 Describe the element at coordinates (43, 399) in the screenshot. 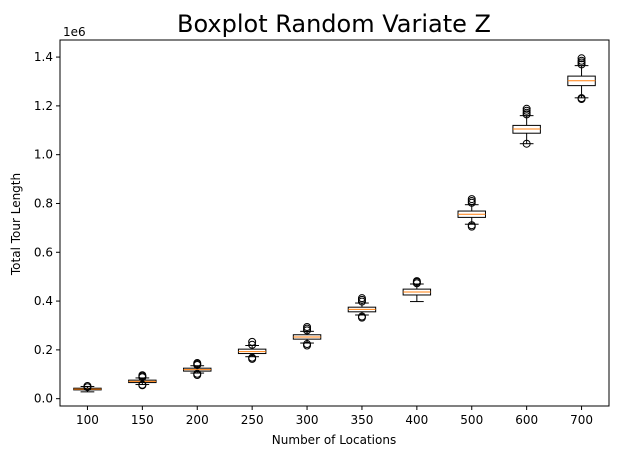

I see `y-tick-label: 0.0` at that location.